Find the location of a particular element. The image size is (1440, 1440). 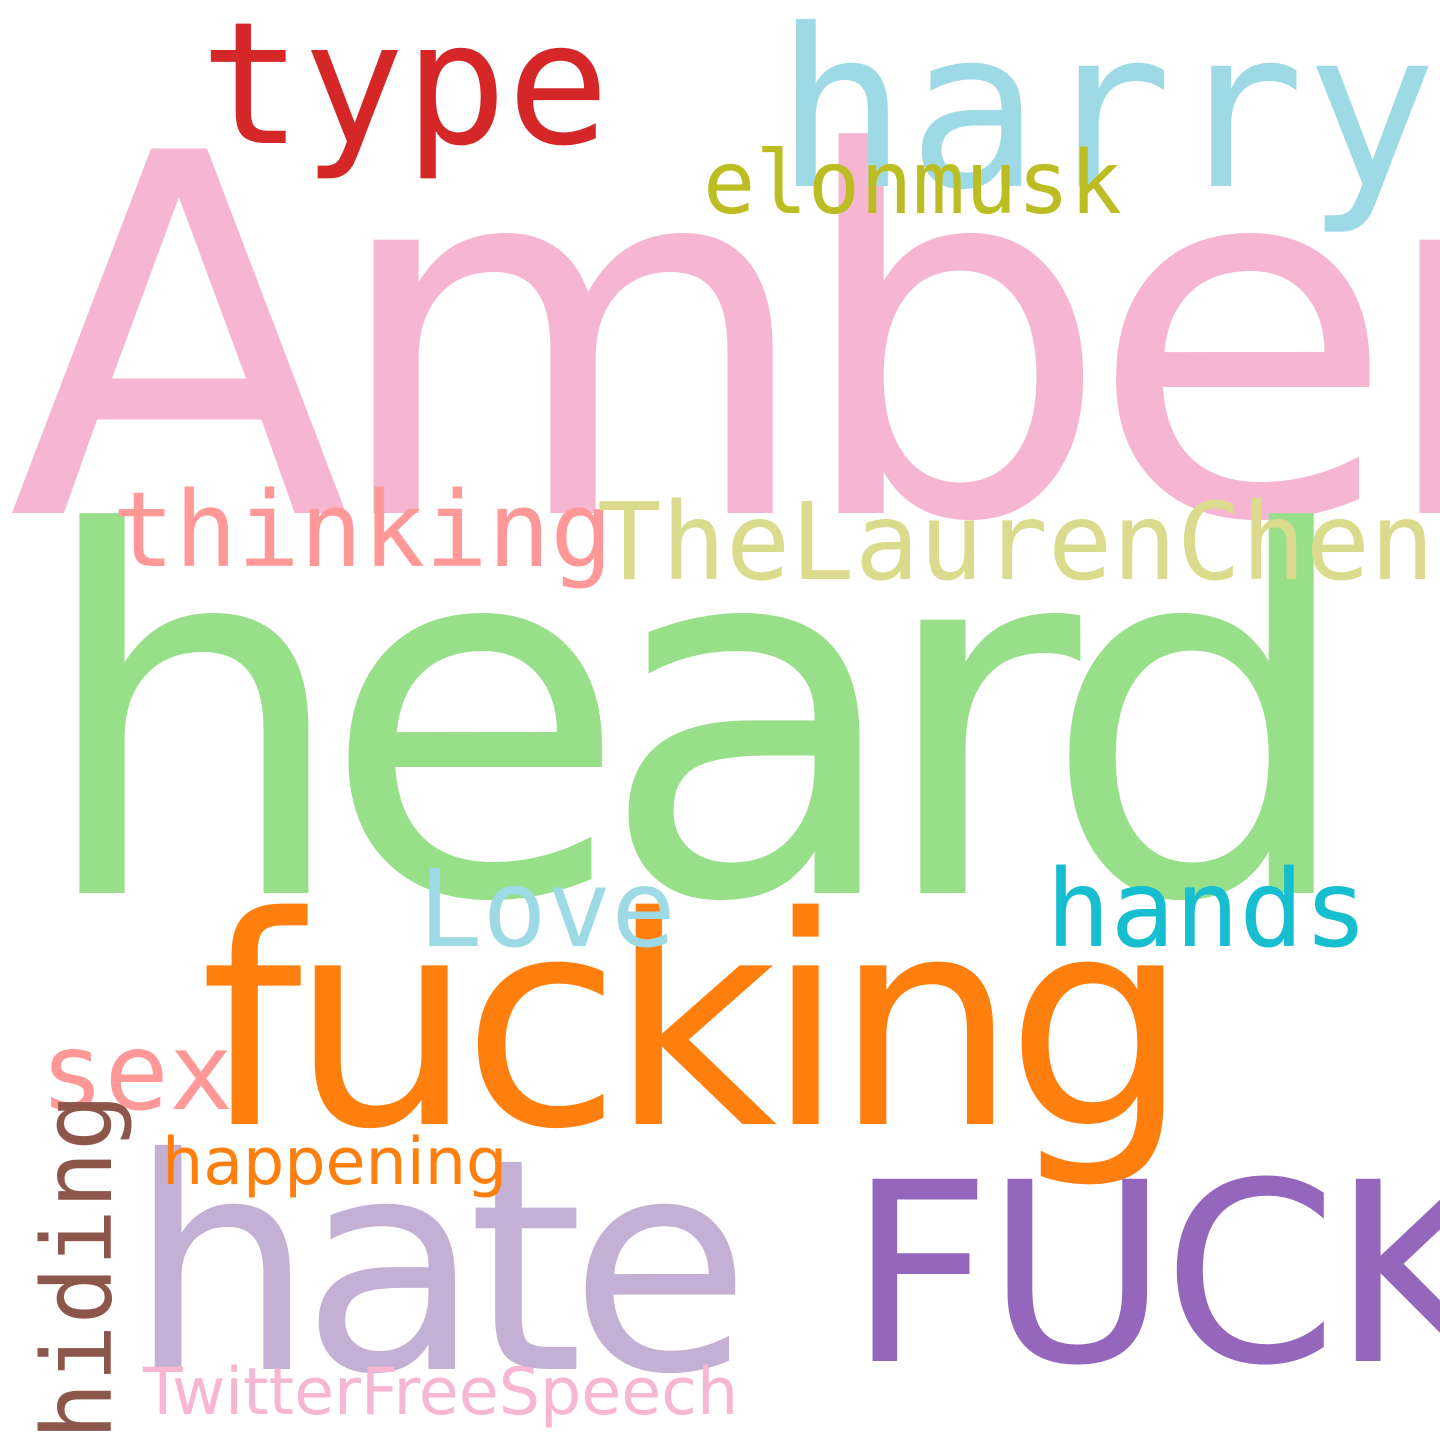

word-type: type is located at coordinates (405, 92).